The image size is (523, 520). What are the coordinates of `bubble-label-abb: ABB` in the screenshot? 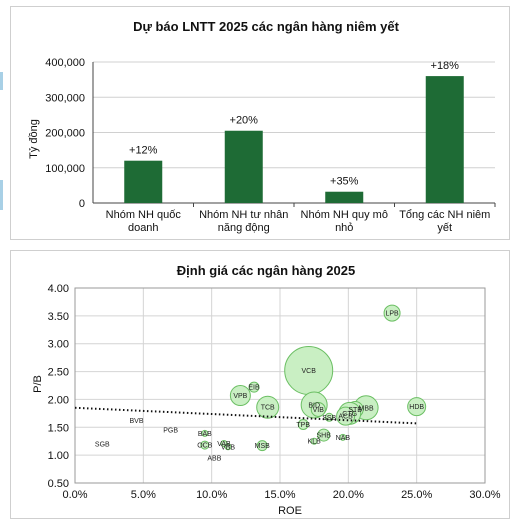 It's located at (214, 458).